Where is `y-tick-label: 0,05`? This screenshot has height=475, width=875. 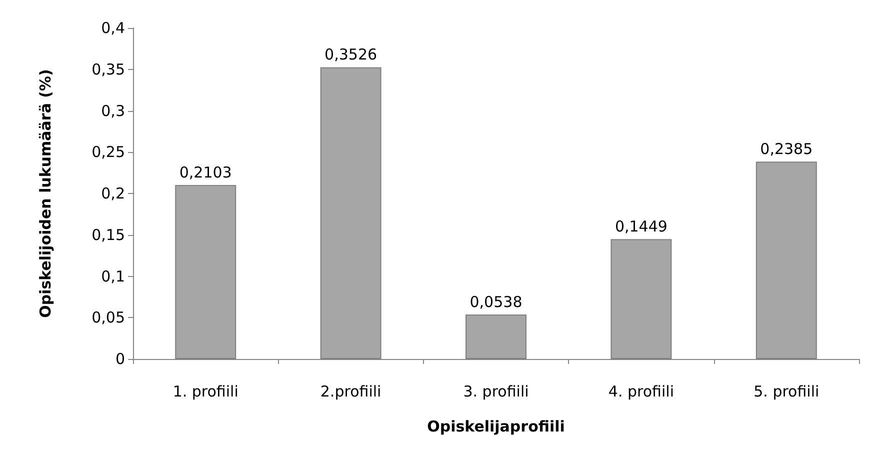
y-tick-label: 0,05 is located at coordinates (108, 317).